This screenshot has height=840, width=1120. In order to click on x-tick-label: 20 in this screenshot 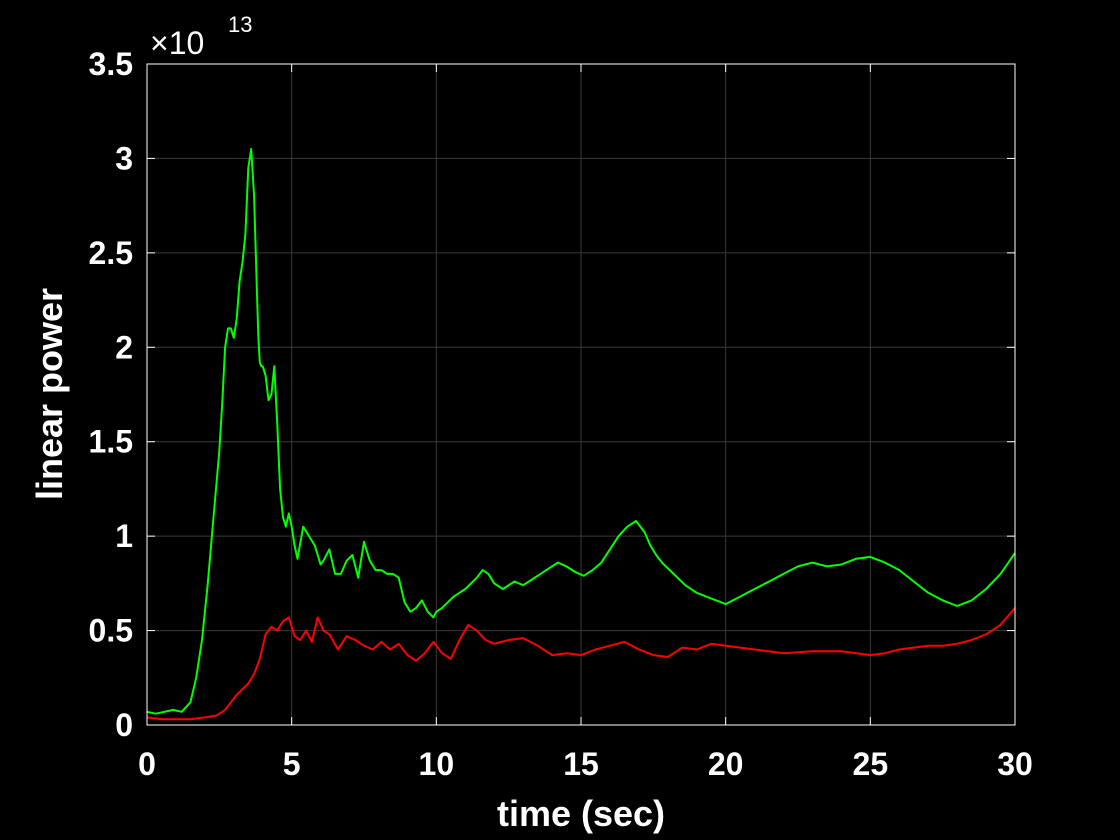, I will do `click(726, 764)`.